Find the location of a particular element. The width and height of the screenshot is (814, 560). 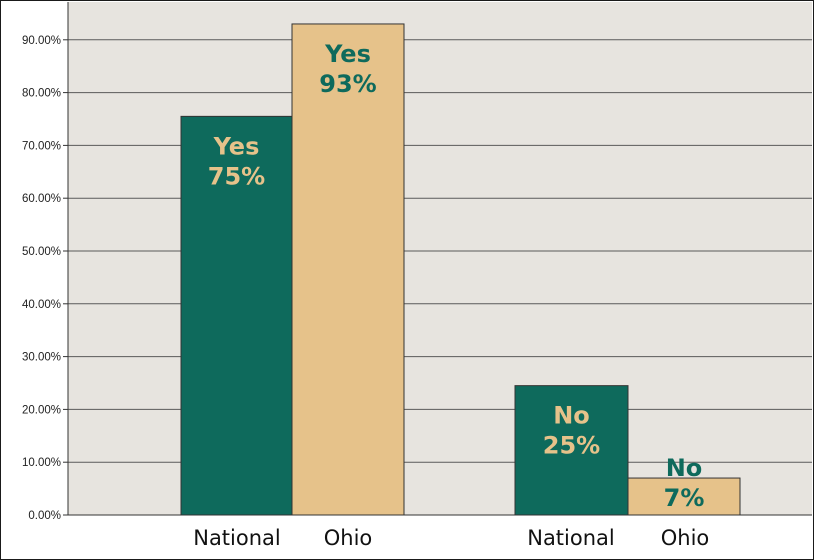

data-label: 25% is located at coordinates (571, 446).